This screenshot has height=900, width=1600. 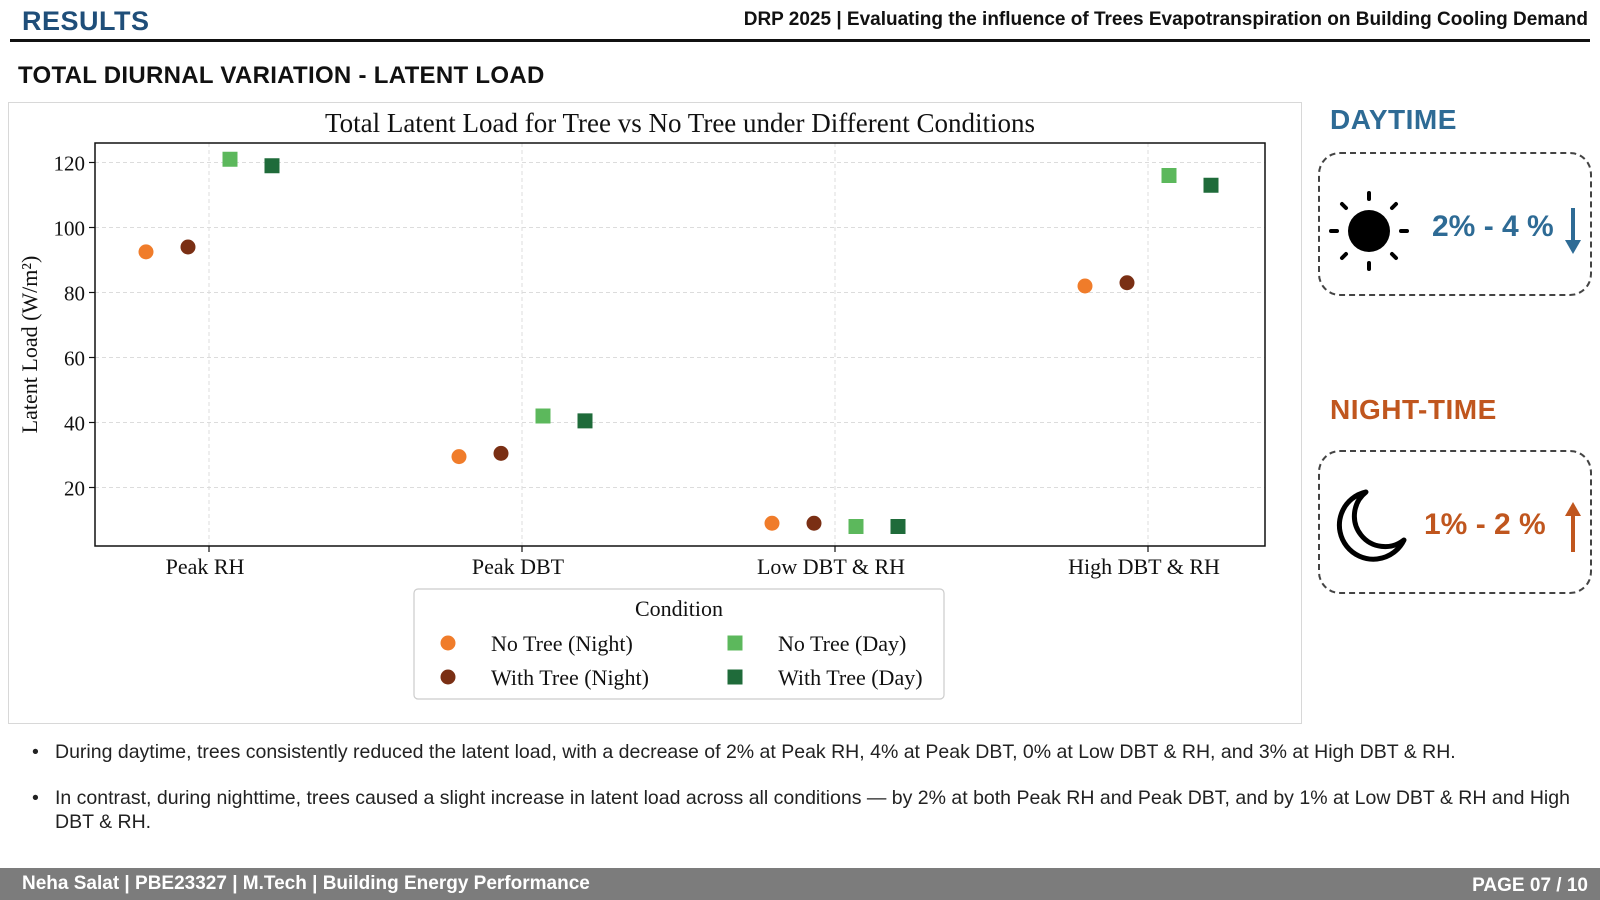 I want to click on legend-label: With Tree (Night), so click(x=570, y=677).